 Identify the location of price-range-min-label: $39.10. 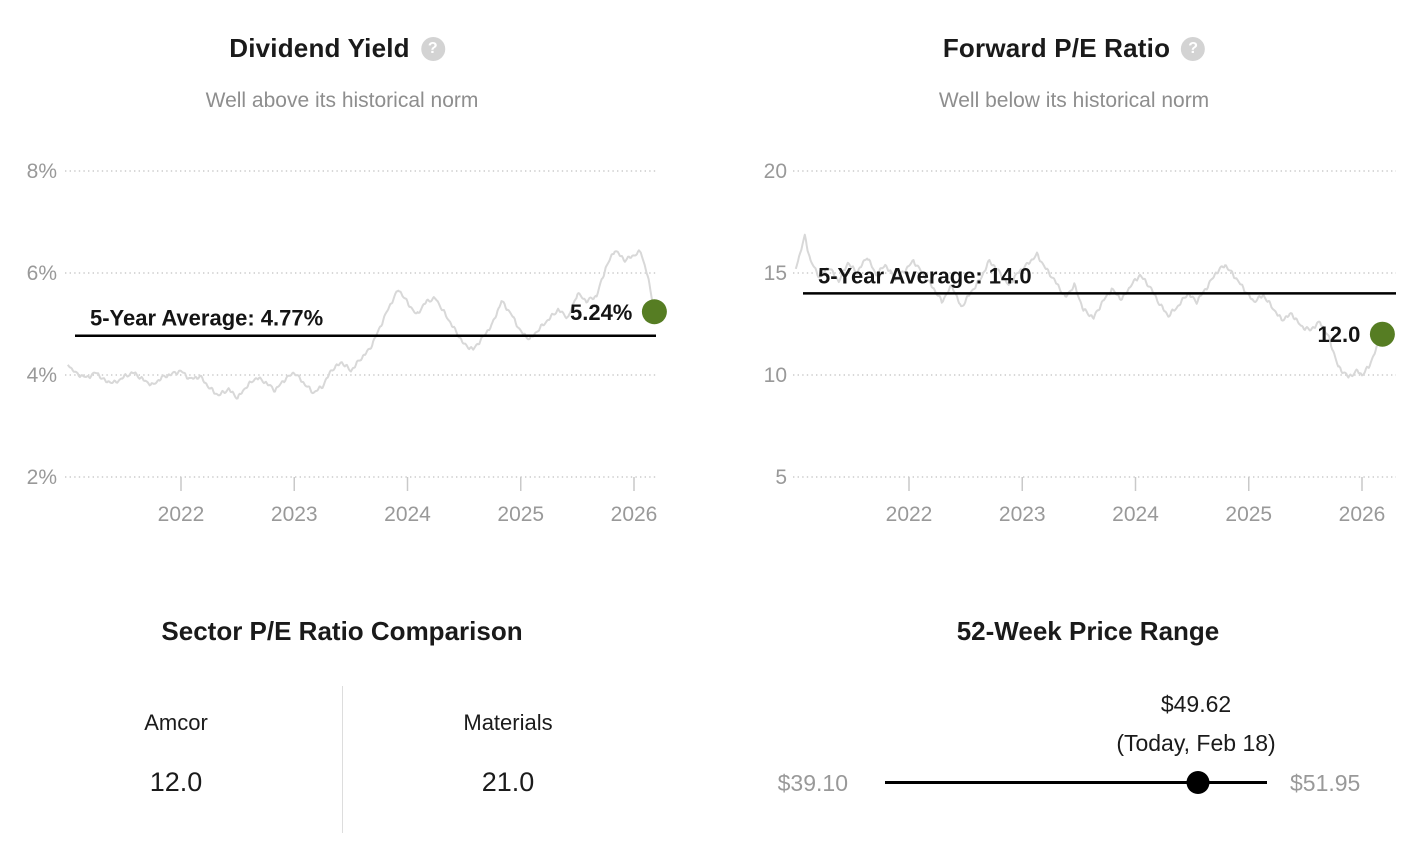
(812, 783).